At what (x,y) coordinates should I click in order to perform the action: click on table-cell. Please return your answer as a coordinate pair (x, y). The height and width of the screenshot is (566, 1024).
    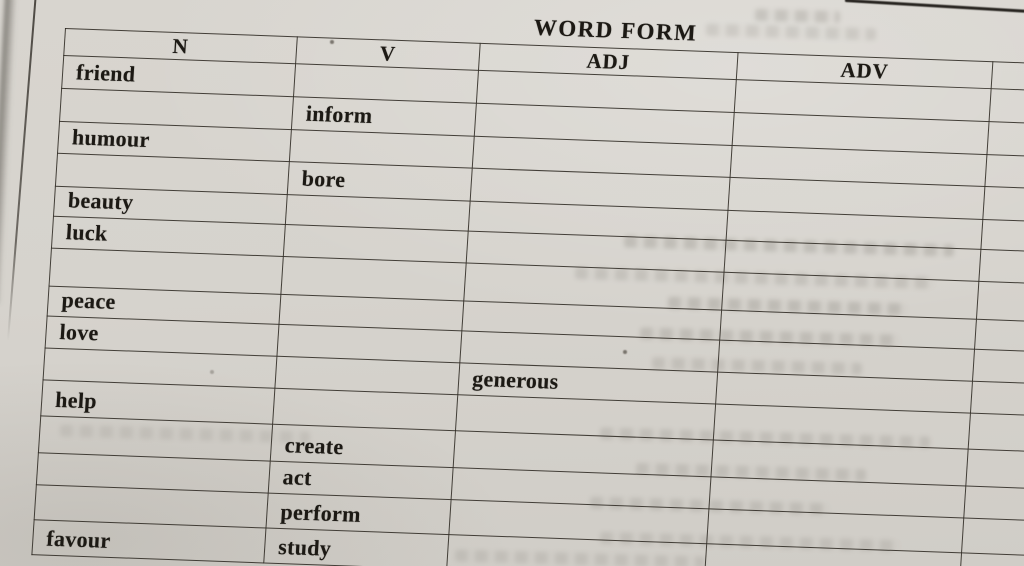
    Looking at the image, I should click on (373, 278).